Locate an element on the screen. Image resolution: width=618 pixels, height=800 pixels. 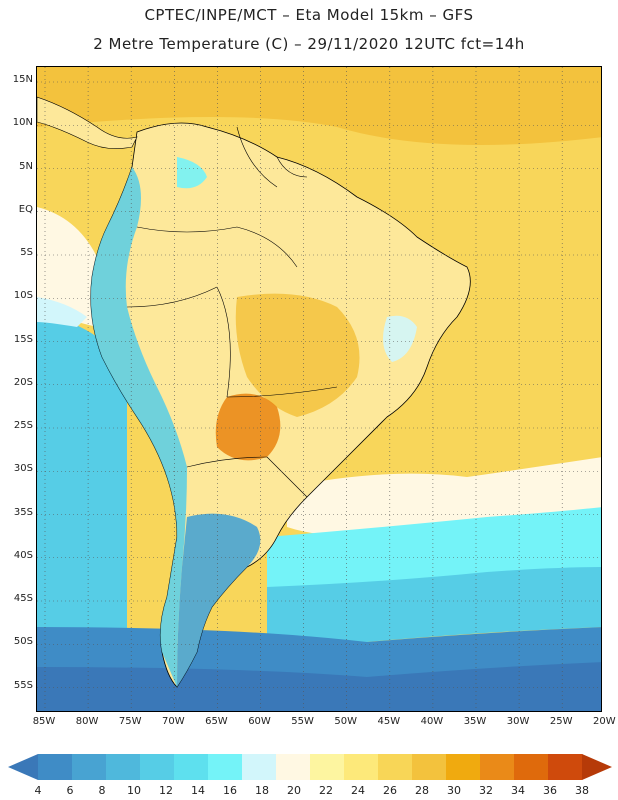
lon-tick-label: 50W is located at coordinates (345, 721).